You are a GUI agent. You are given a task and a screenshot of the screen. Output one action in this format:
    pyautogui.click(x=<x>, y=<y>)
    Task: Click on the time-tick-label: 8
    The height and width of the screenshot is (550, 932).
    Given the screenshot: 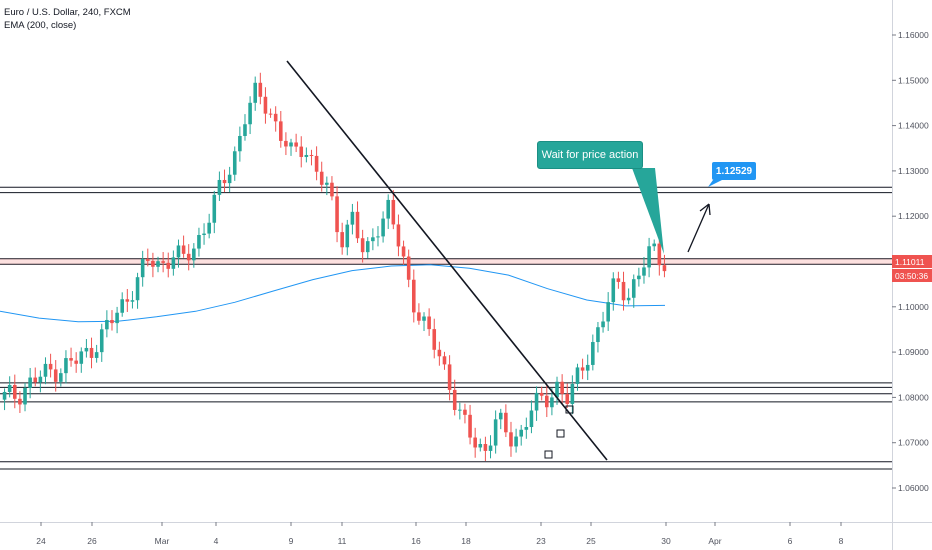 What is the action you would take?
    pyautogui.click(x=841, y=541)
    